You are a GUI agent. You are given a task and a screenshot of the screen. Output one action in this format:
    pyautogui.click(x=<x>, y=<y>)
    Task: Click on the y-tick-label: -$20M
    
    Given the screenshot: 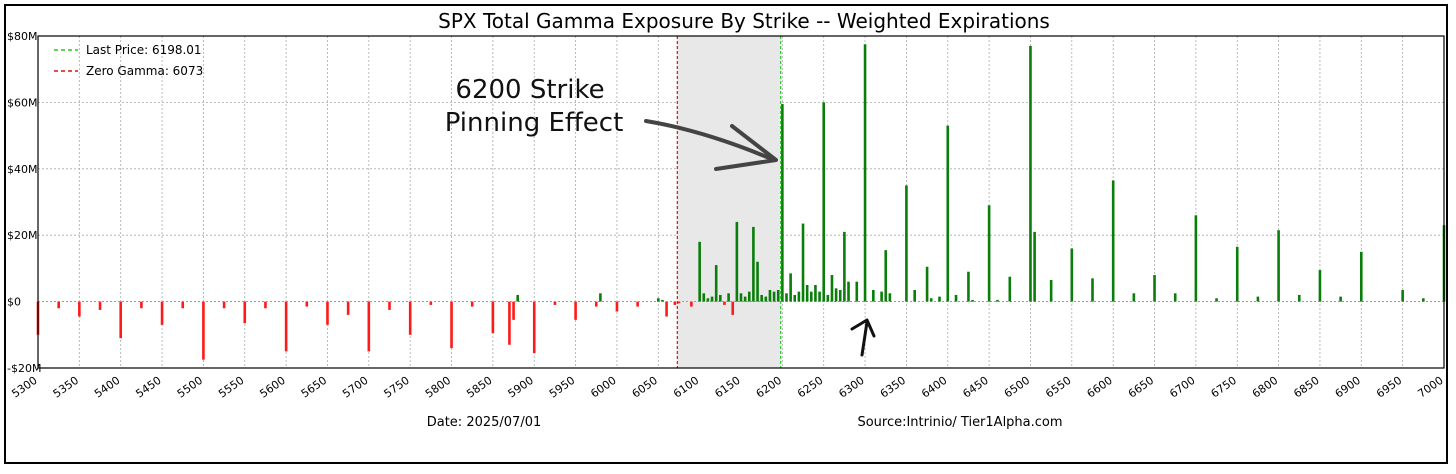 What is the action you would take?
    pyautogui.click(x=24, y=368)
    